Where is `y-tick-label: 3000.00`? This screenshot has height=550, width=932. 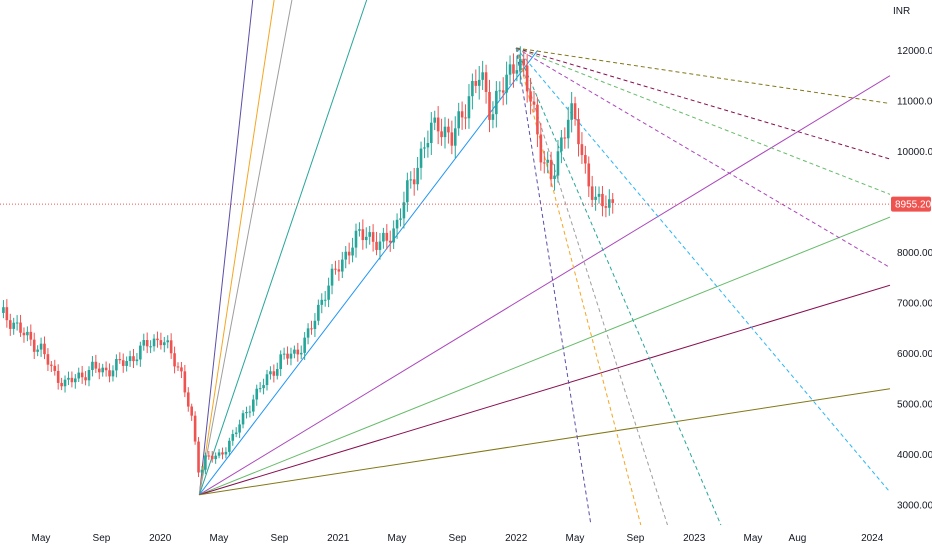 y-tick-label: 3000.00 is located at coordinates (914, 505).